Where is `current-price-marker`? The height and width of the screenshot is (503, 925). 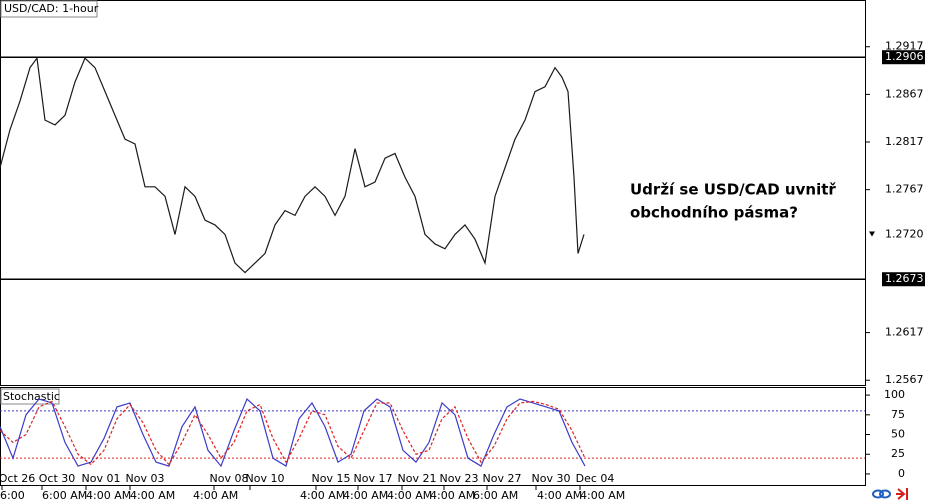 current-price-marker is located at coordinates (872, 234).